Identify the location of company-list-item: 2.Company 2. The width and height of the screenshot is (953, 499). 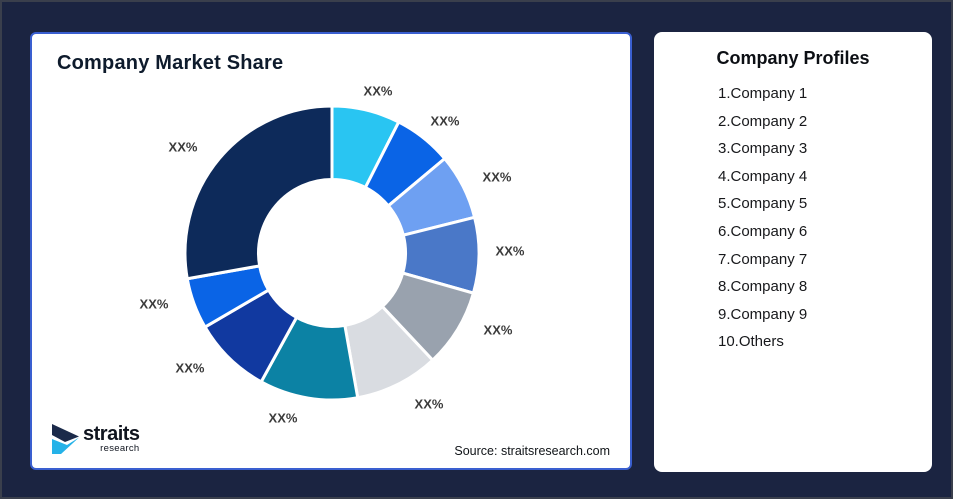
(763, 121).